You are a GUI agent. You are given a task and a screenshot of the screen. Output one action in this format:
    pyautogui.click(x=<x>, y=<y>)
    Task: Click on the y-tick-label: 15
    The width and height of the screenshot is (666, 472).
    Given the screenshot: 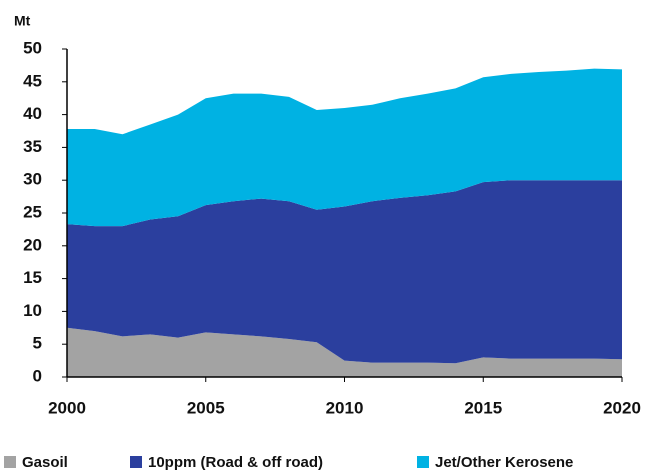 What is the action you would take?
    pyautogui.click(x=32, y=277)
    